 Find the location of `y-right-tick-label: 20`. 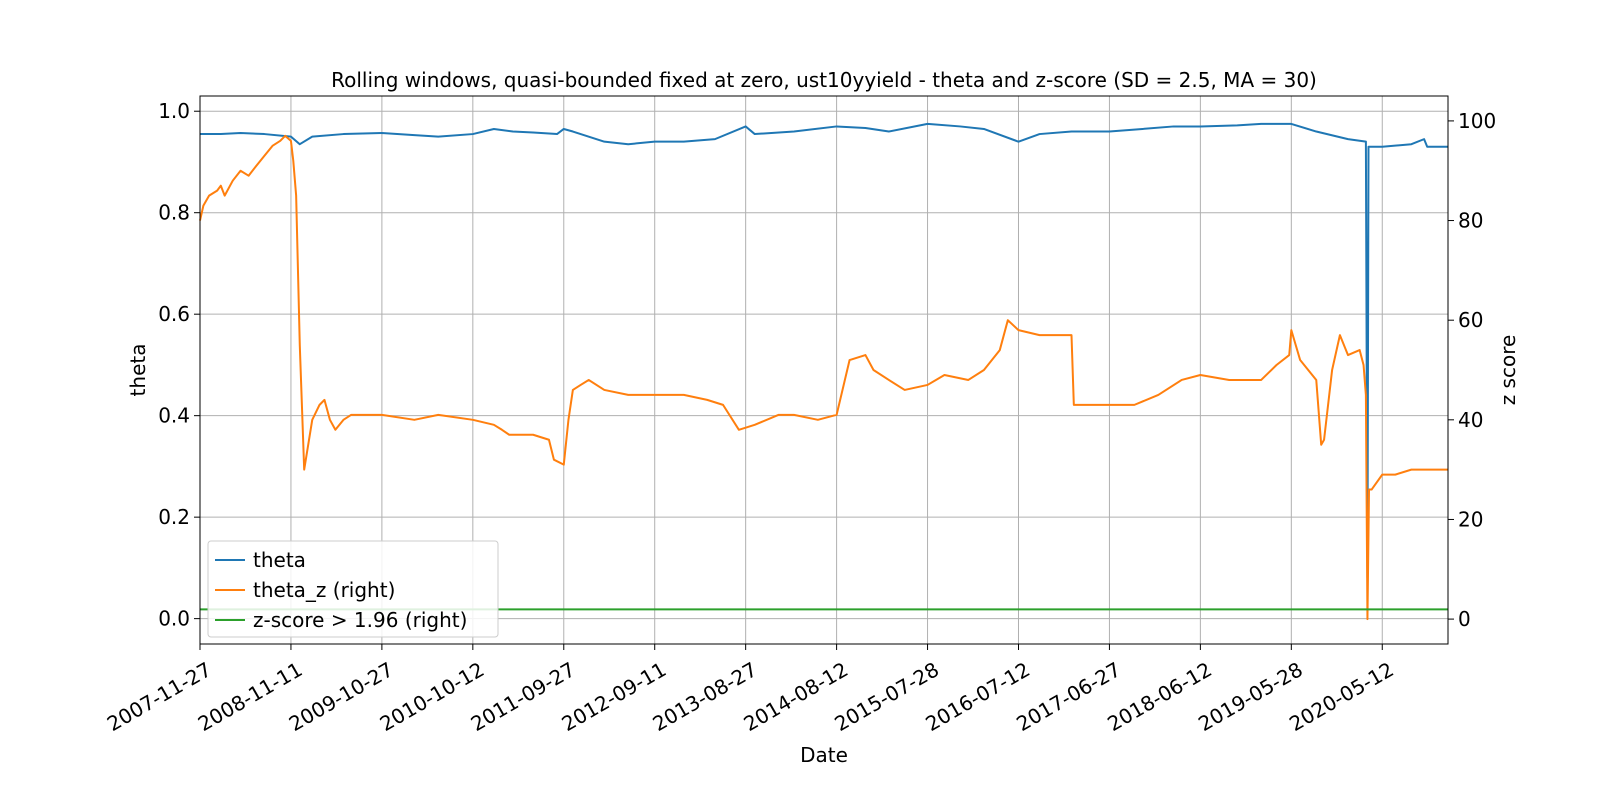

y-right-tick-label: 20 is located at coordinates (1470, 519).